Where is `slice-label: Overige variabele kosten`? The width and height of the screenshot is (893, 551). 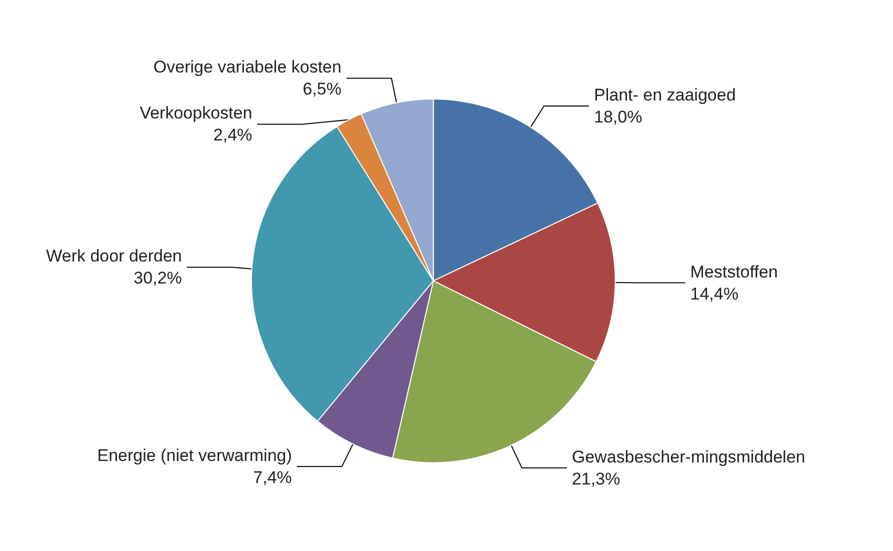
slice-label: Overige variabele kosten is located at coordinates (247, 67).